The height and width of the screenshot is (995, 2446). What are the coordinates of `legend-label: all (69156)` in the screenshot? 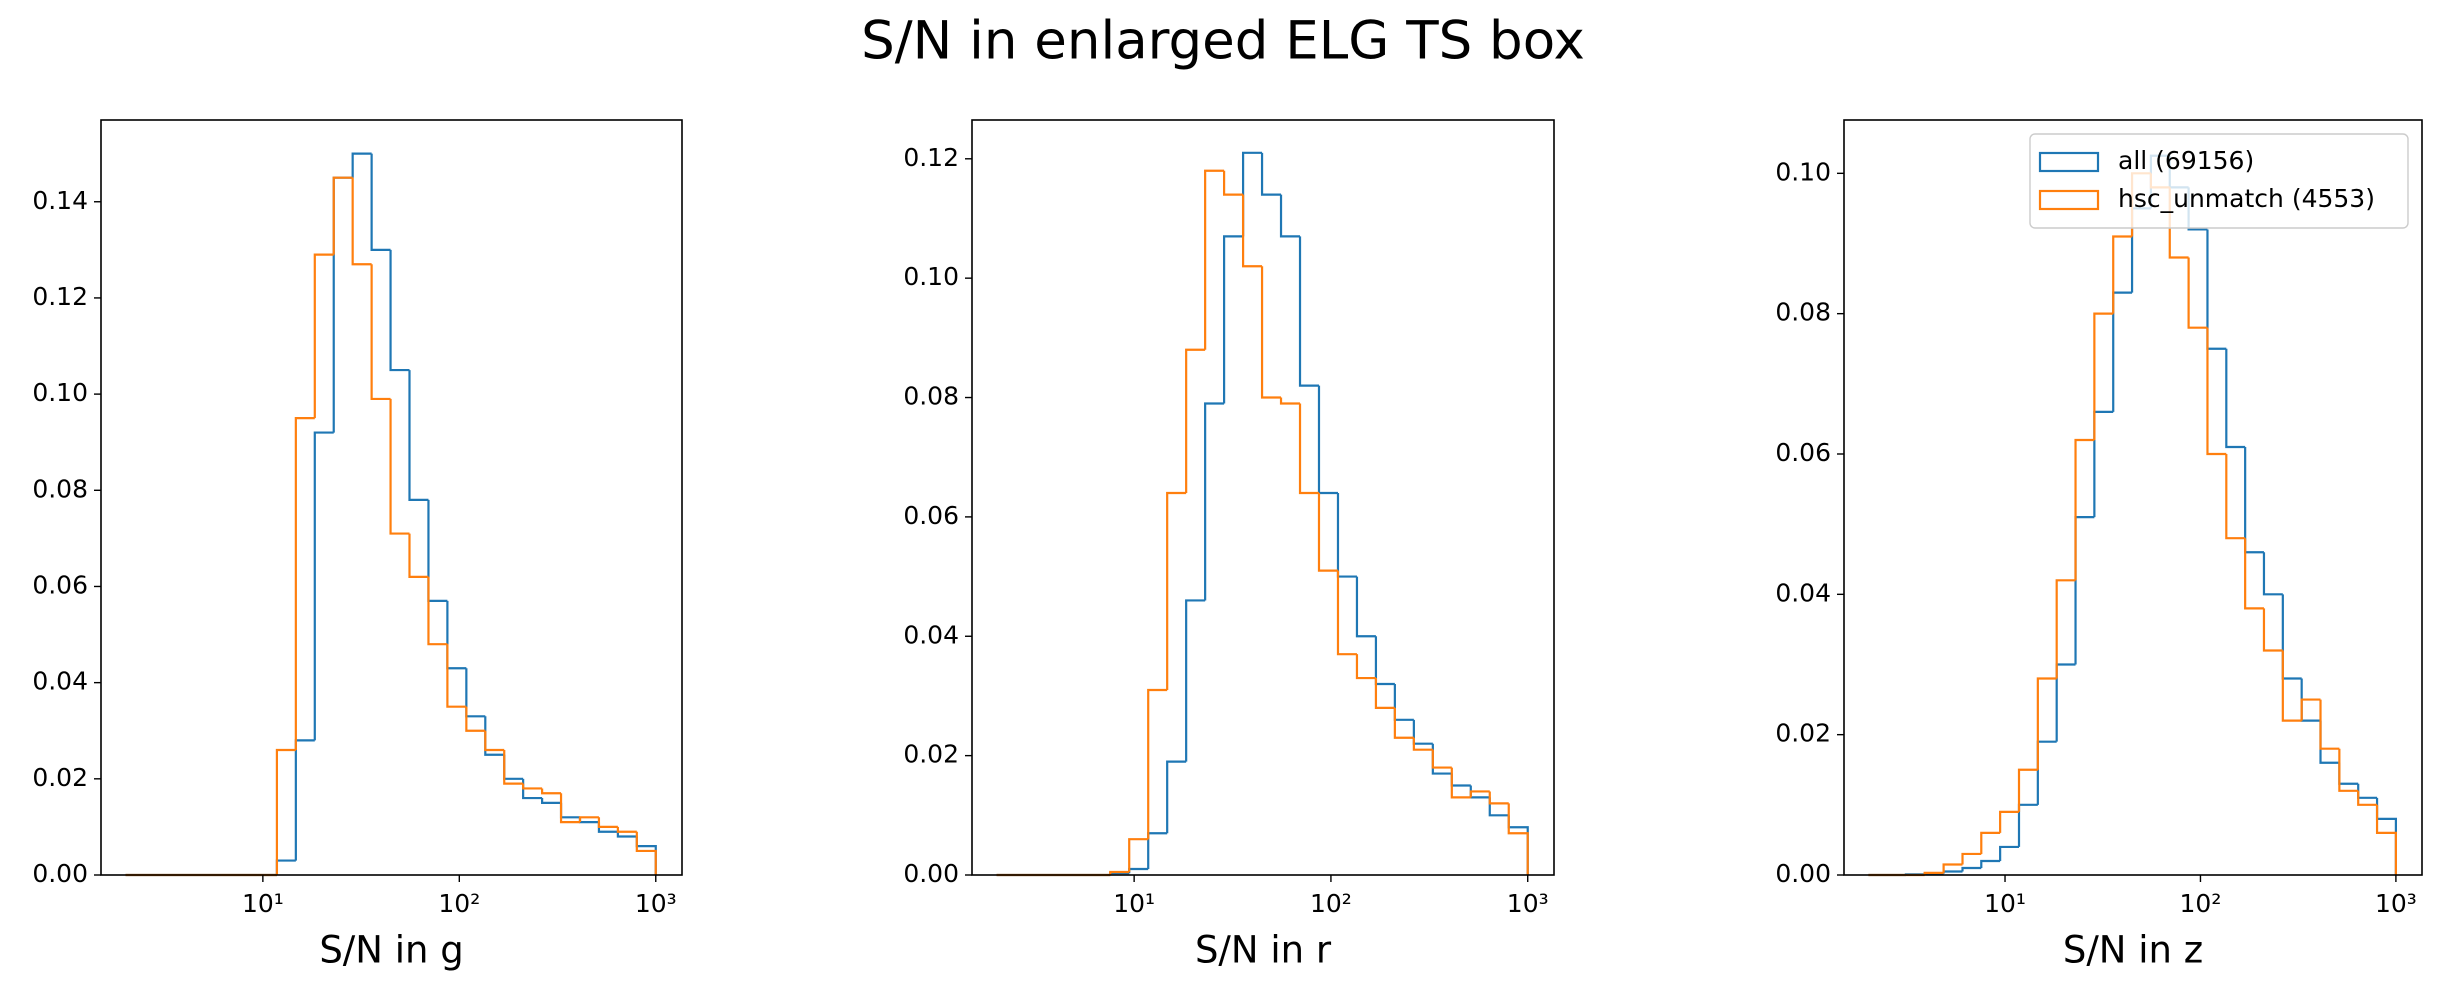 It's located at (2186, 160).